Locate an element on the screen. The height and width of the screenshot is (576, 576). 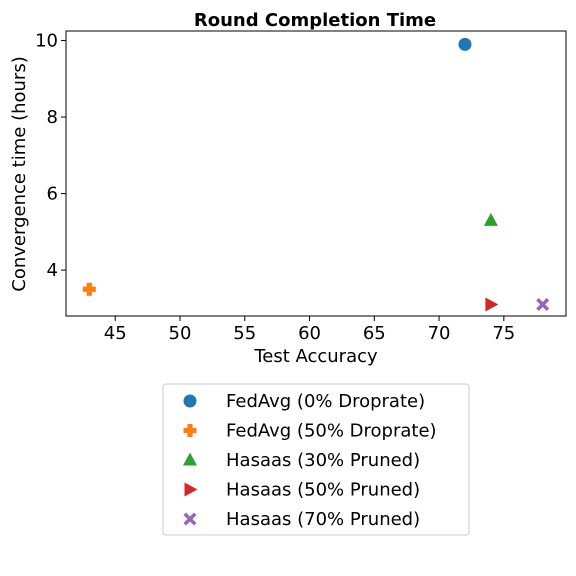
x-axis: 45 50 55 60 65 70 75 is located at coordinates (309, 330).